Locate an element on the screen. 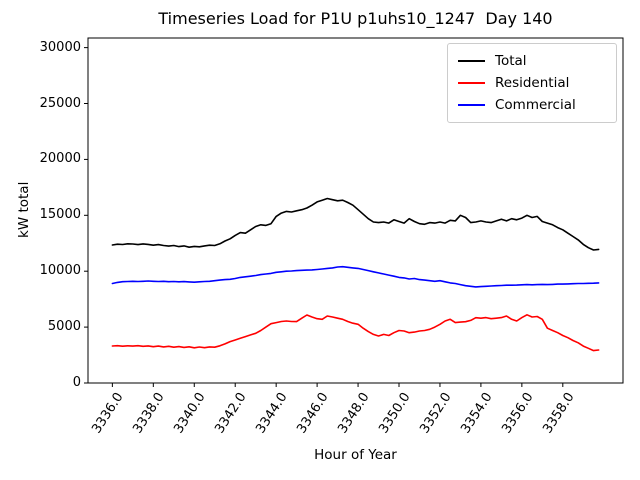 The width and height of the screenshot is (640, 480). legend-entry-commercial: Commercial is located at coordinates (533, 105).